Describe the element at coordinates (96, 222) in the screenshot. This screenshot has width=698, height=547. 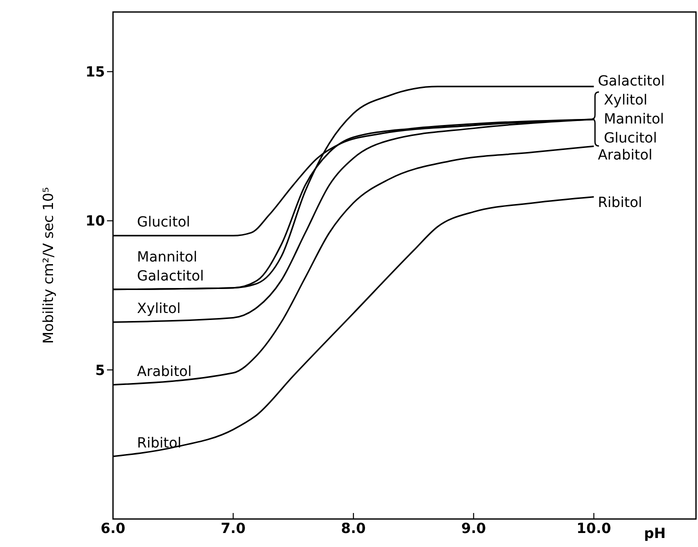
I see `y-tick-label: 10` at that location.